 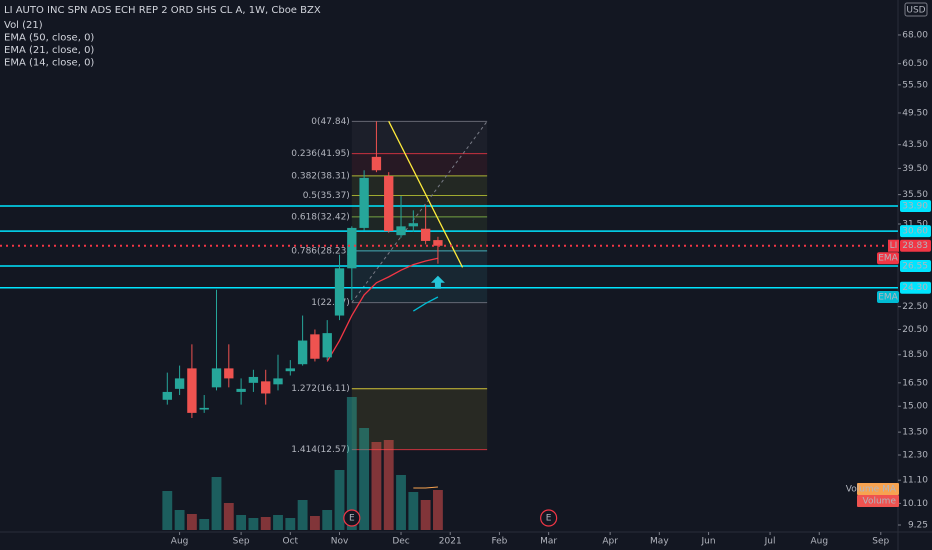 What do you see at coordinates (915, 407) in the screenshot?
I see `y-tick-label: 15.00` at bounding box center [915, 407].